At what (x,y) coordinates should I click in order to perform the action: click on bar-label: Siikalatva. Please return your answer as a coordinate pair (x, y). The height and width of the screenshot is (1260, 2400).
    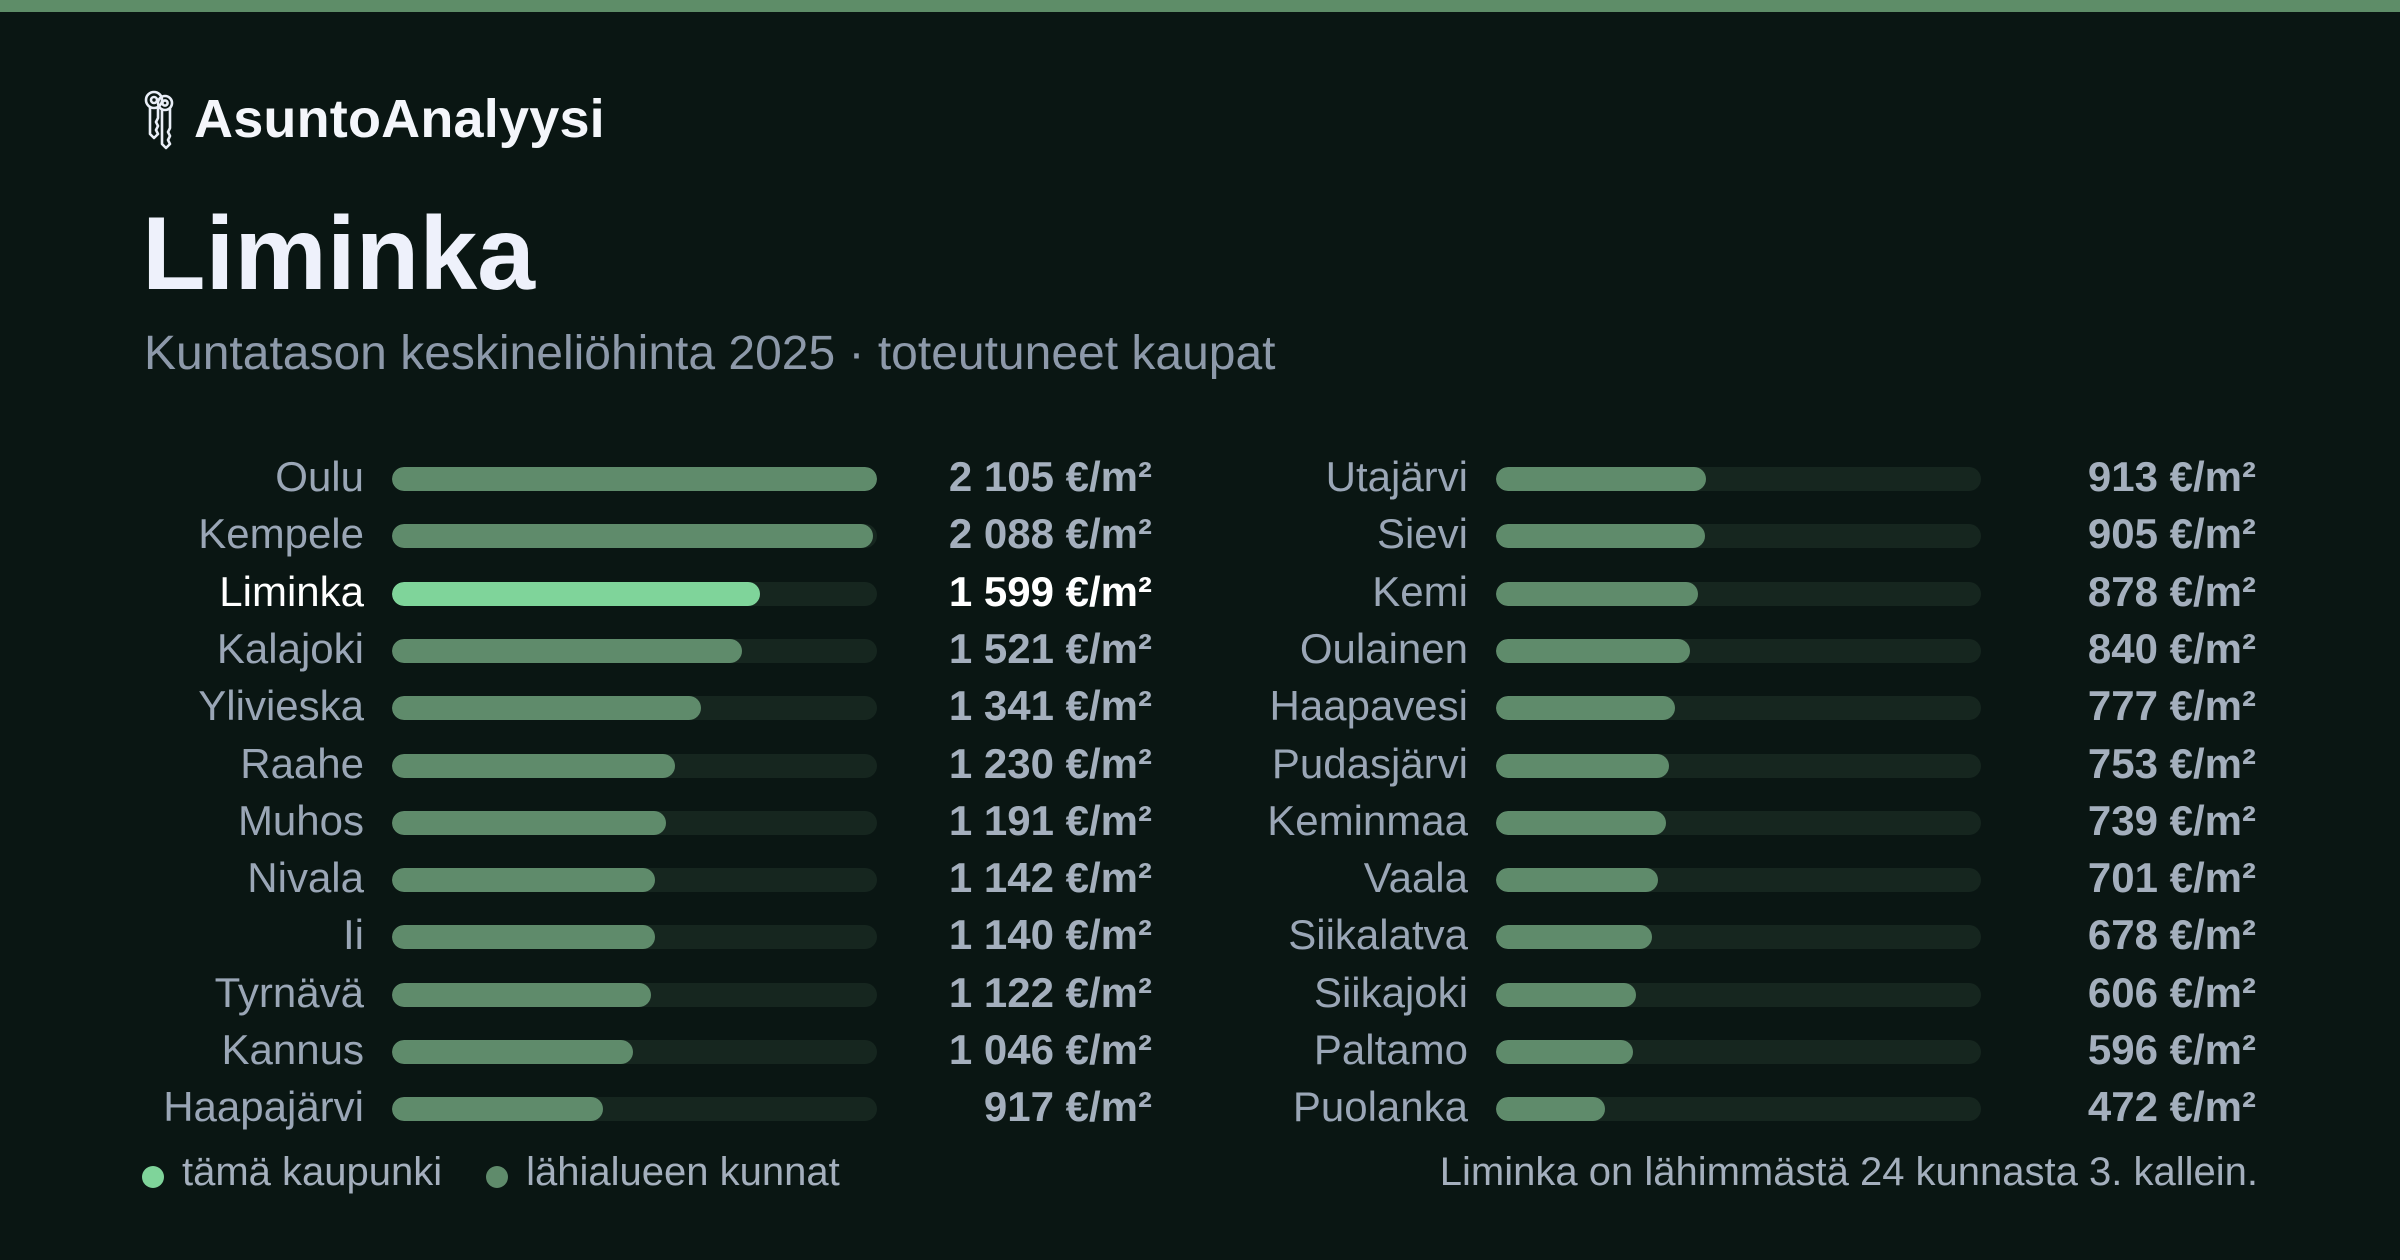
    Looking at the image, I should click on (1378, 935).